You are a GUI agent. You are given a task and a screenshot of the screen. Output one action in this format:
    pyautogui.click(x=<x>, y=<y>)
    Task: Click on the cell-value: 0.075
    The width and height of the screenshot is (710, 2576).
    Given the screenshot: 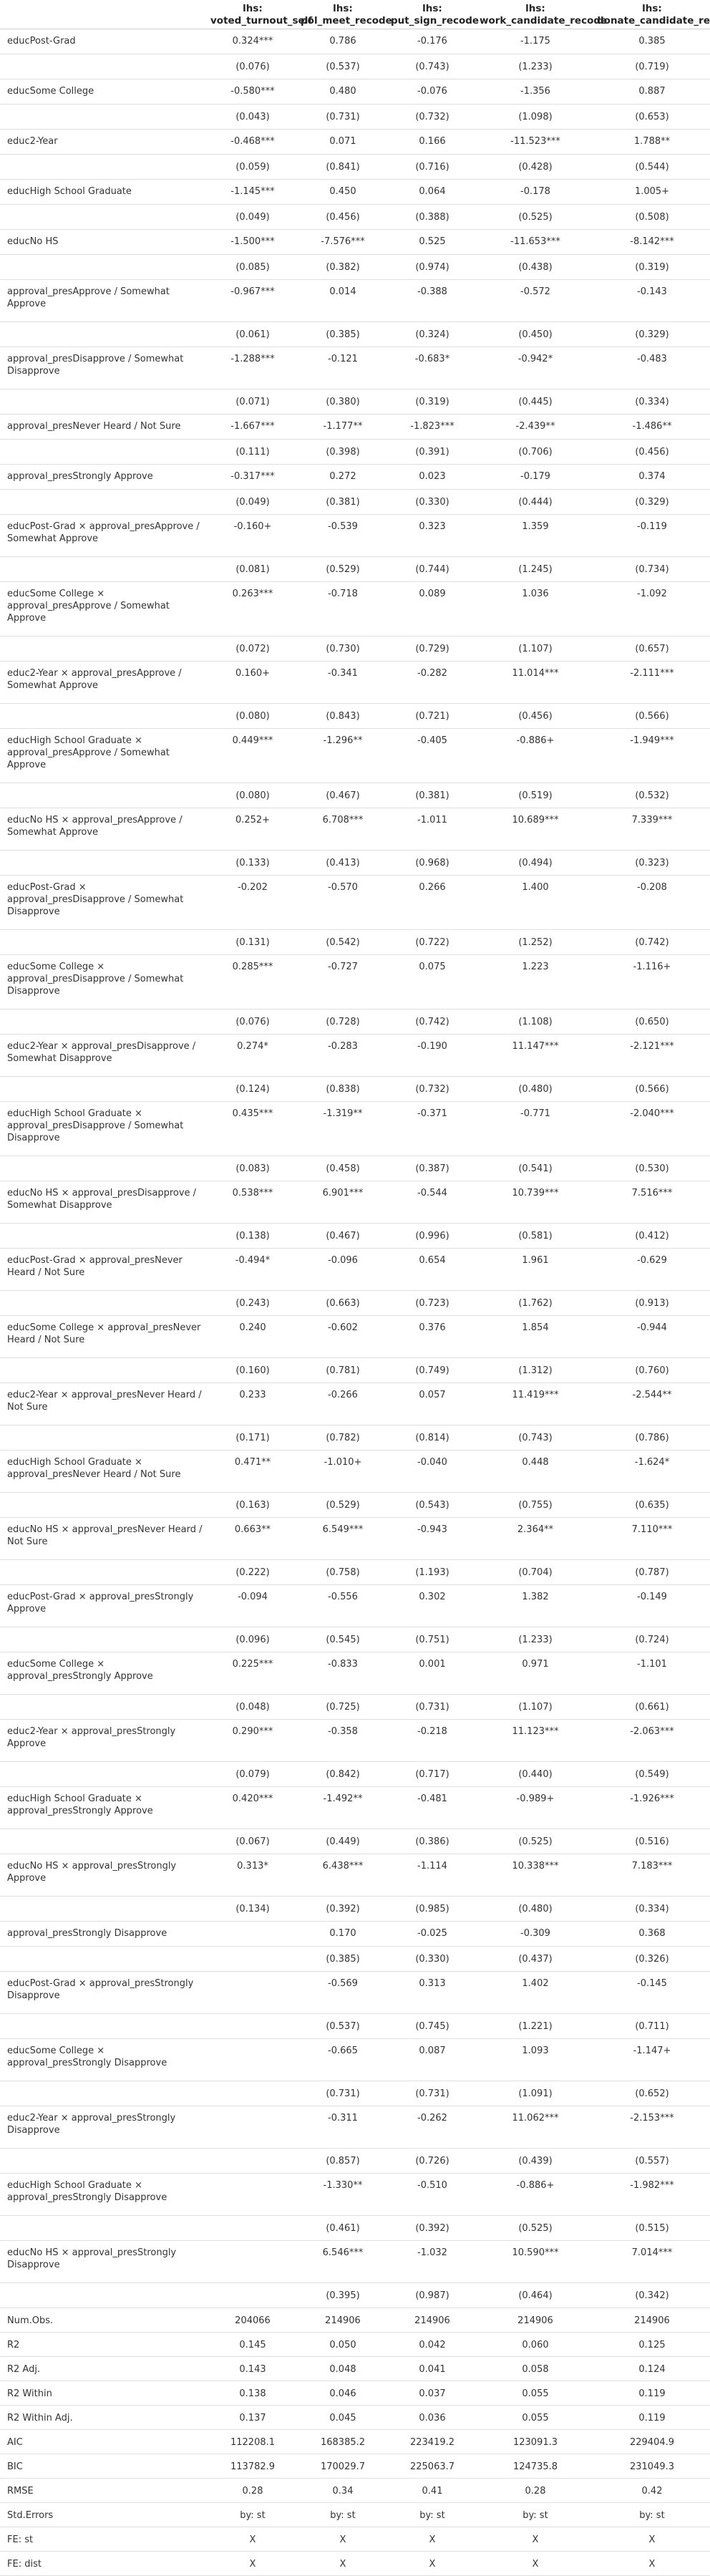 What is the action you would take?
    pyautogui.click(x=432, y=982)
    